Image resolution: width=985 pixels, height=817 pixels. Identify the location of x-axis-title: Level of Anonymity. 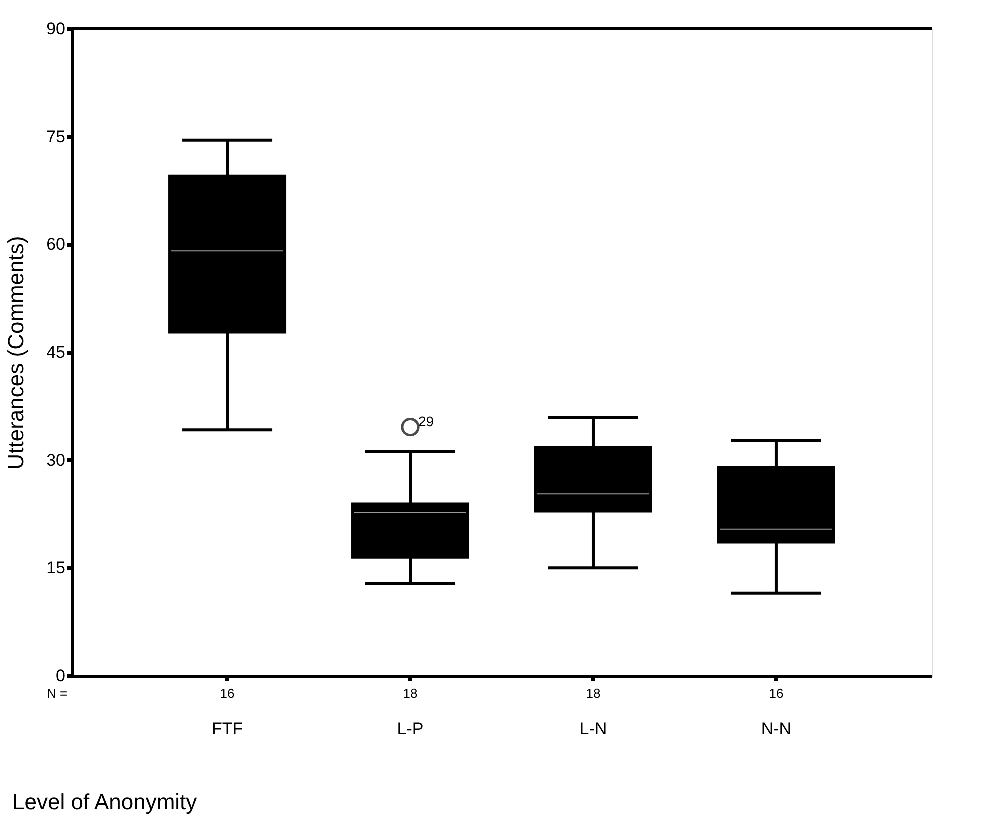
(105, 802).